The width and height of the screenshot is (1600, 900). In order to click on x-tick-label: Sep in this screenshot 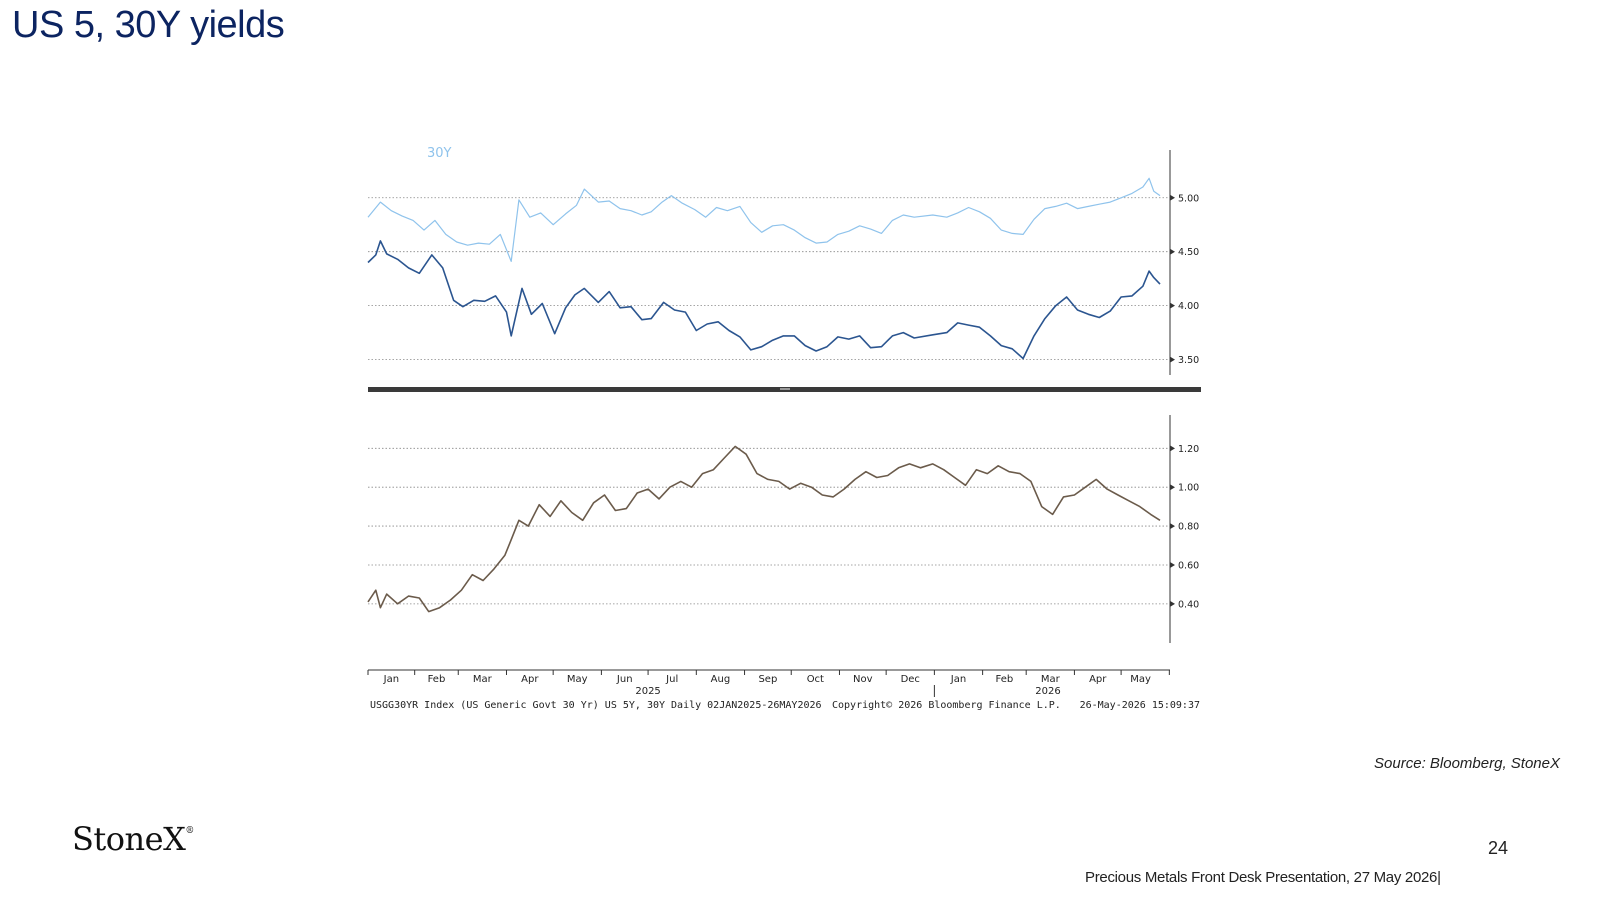, I will do `click(767, 679)`.